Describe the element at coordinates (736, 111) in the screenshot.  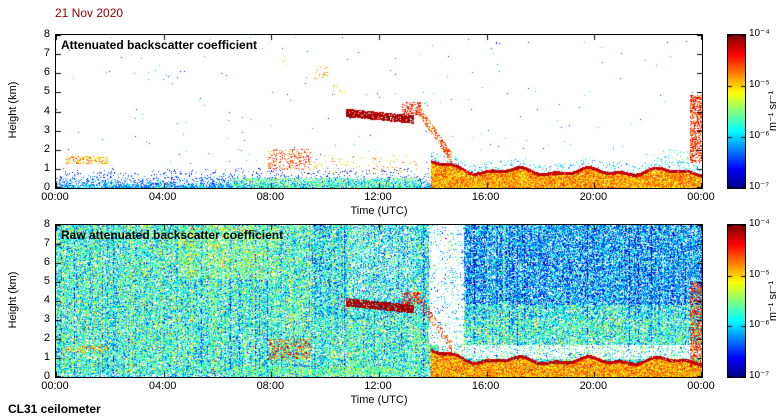
I see `colorbar-top` at that location.